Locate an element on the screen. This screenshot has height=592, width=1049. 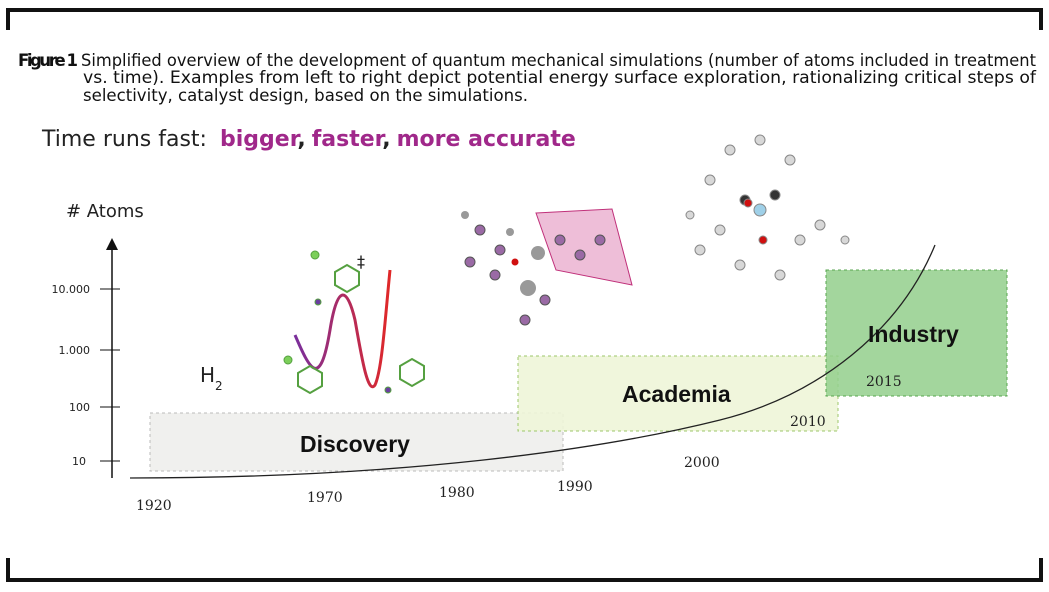
academia-box is located at coordinates (678, 393).